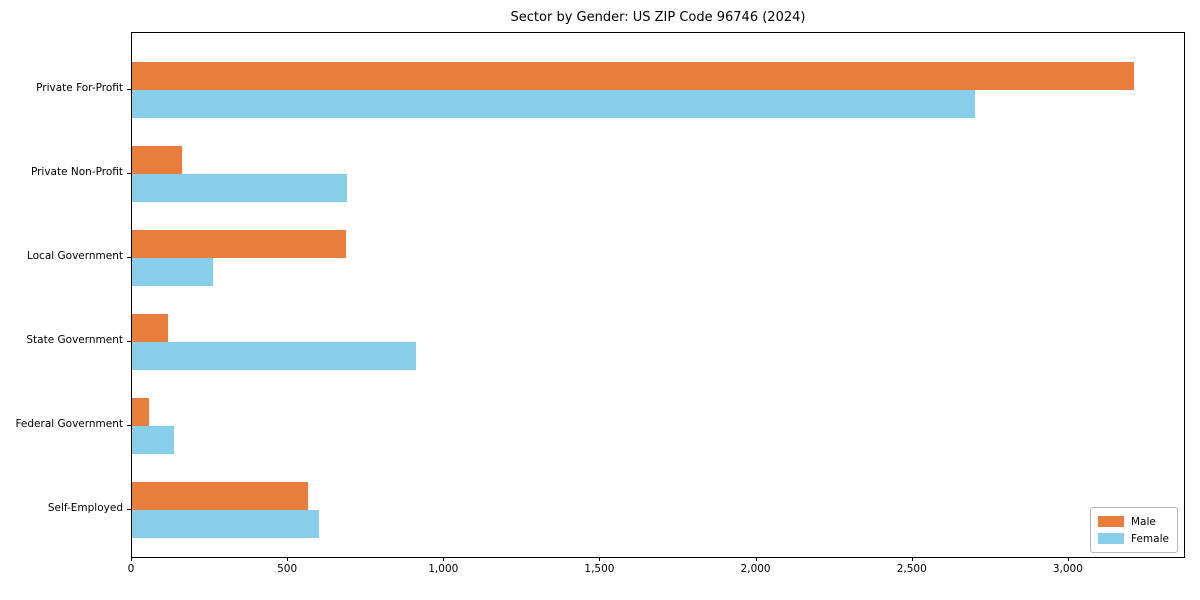 Image resolution: width=1200 pixels, height=600 pixels. I want to click on y-tick-label: Private For-Profit, so click(79, 88).